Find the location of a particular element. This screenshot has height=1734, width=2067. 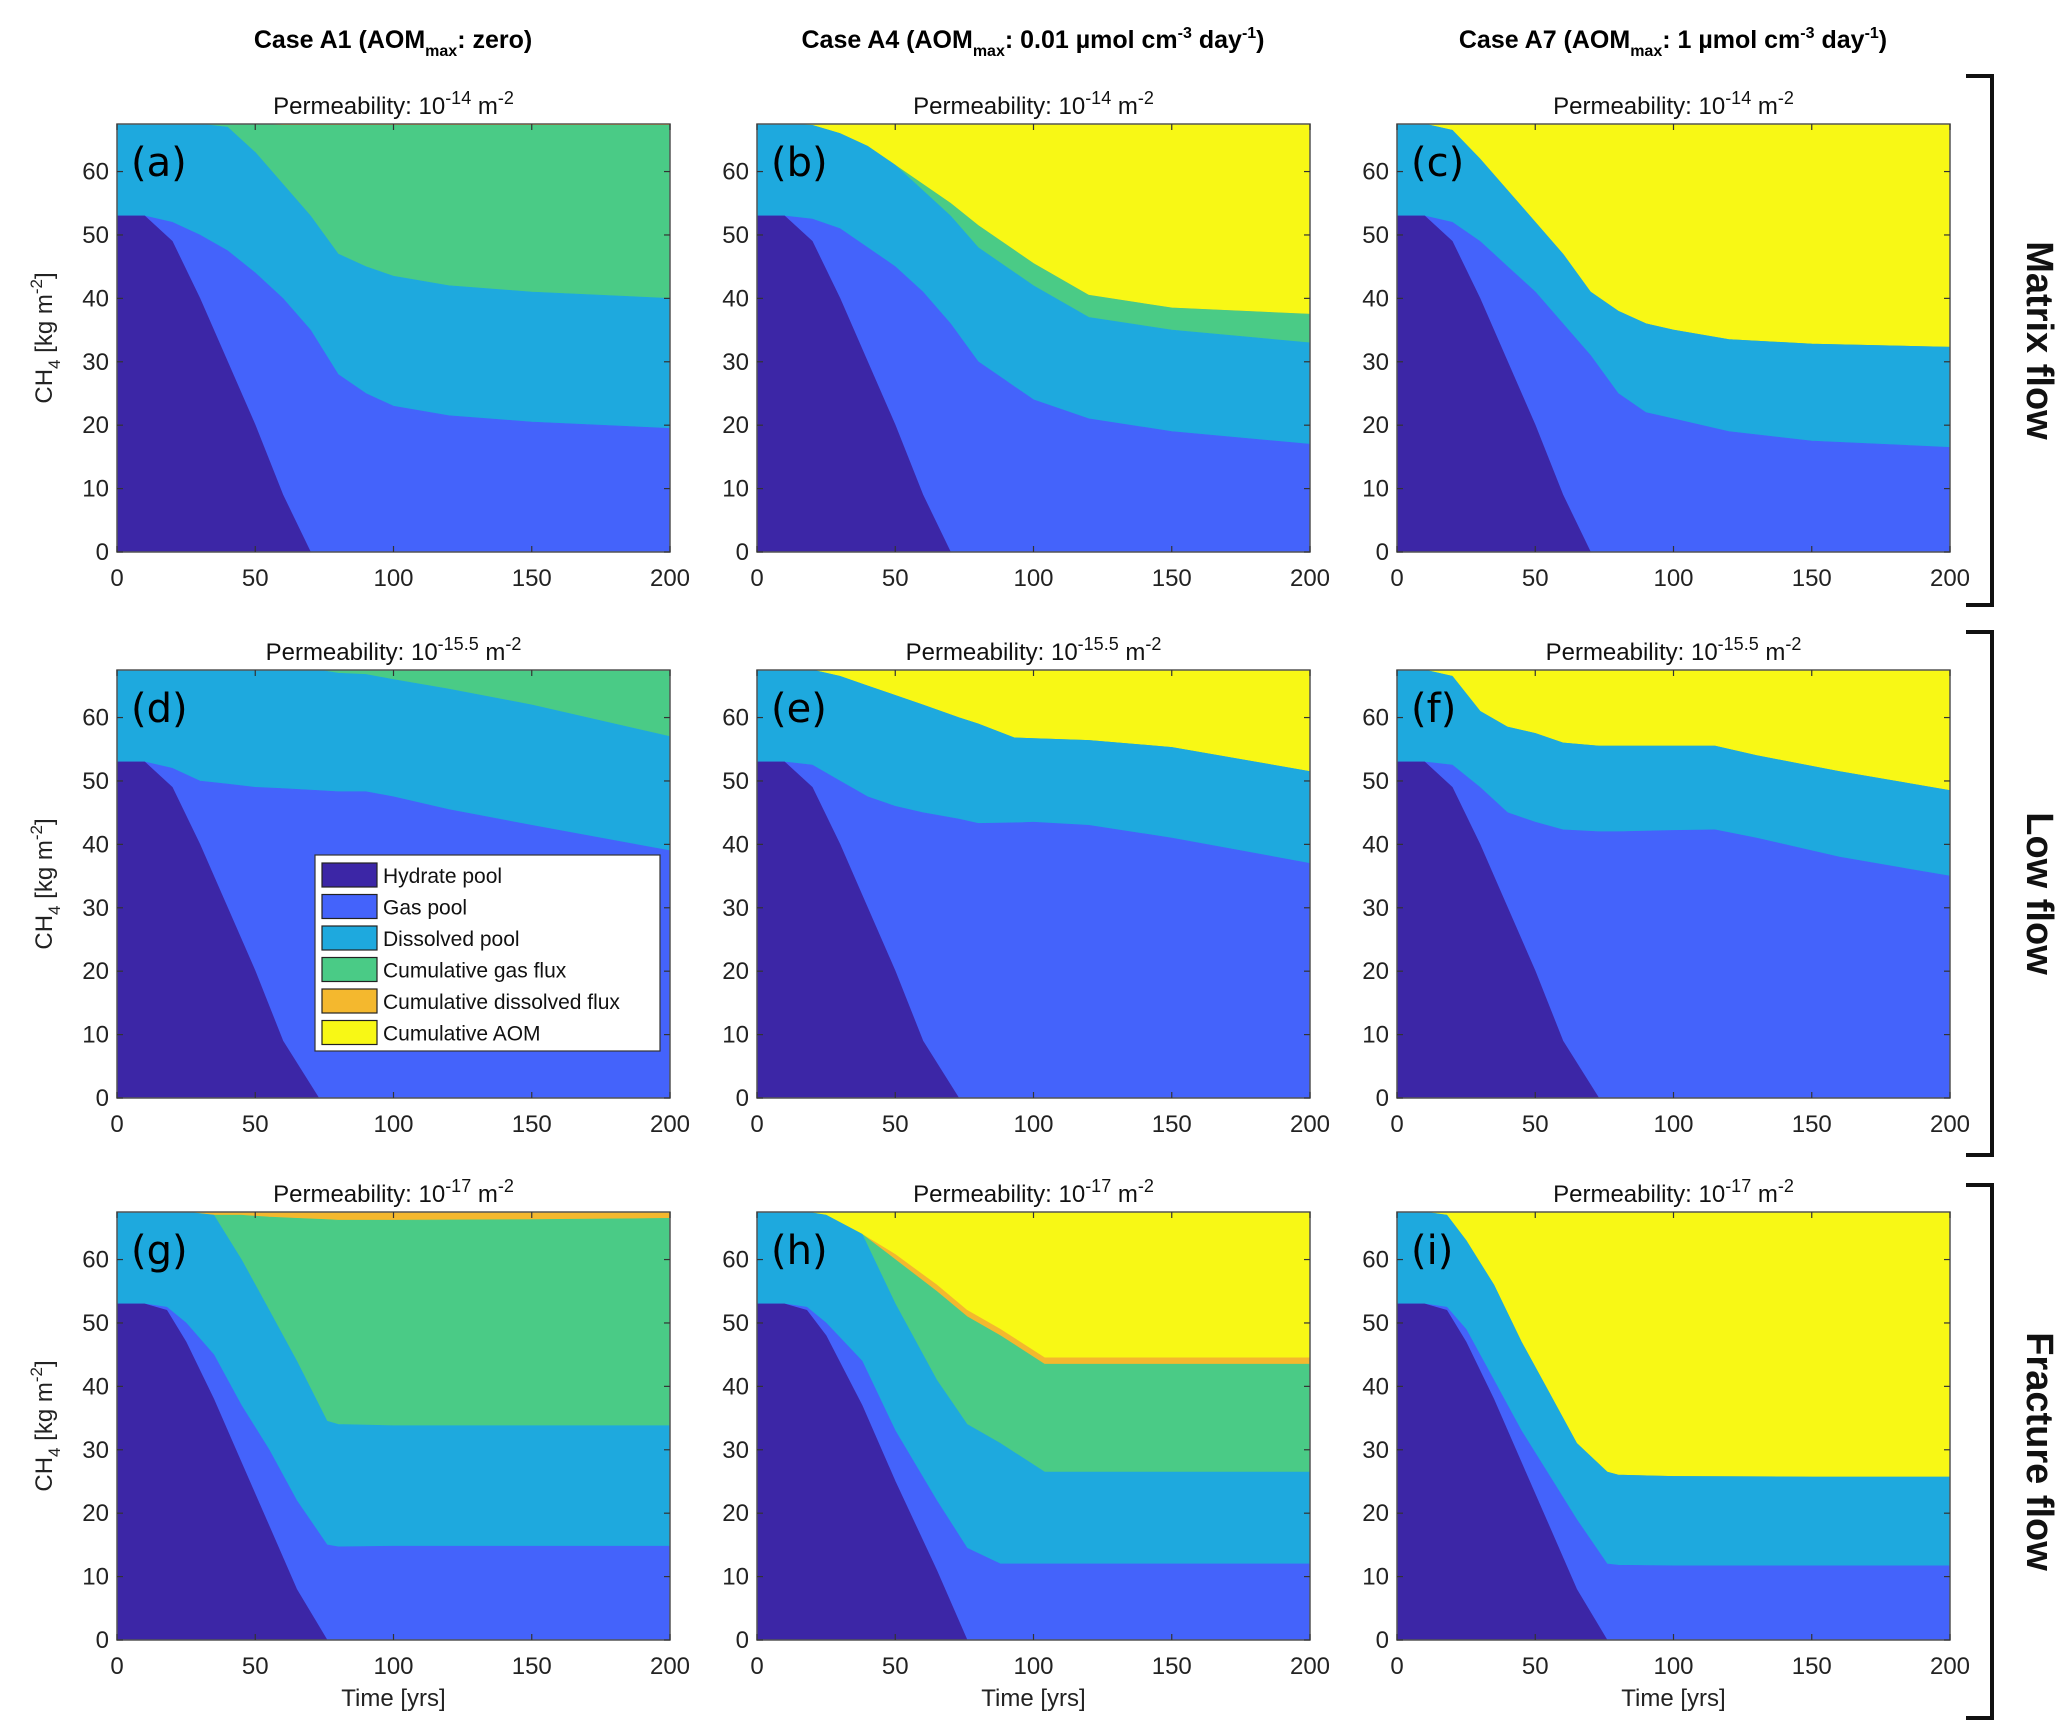

legend-label: Cumulative AOM is located at coordinates (462, 1034).